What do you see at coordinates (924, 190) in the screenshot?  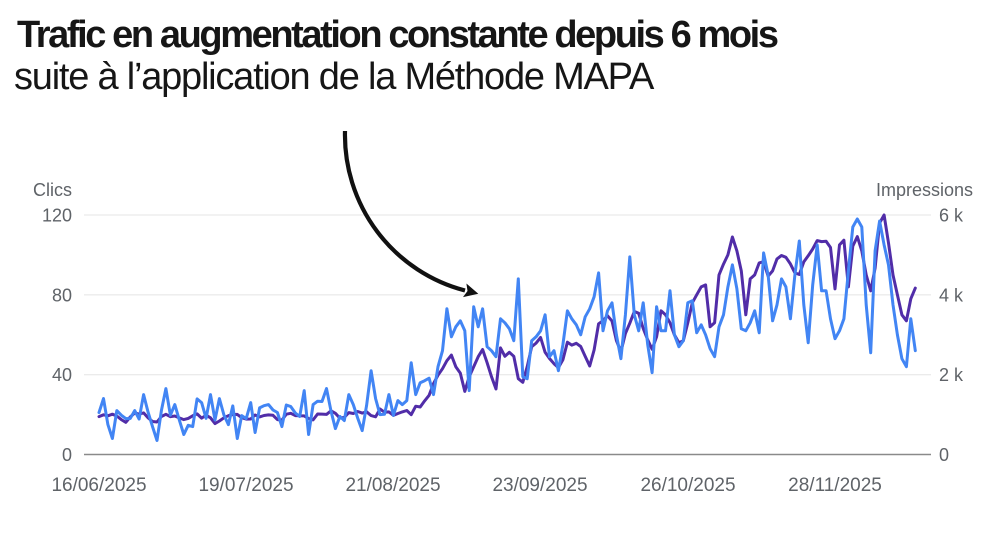 I see `svg-text: Impressions` at bounding box center [924, 190].